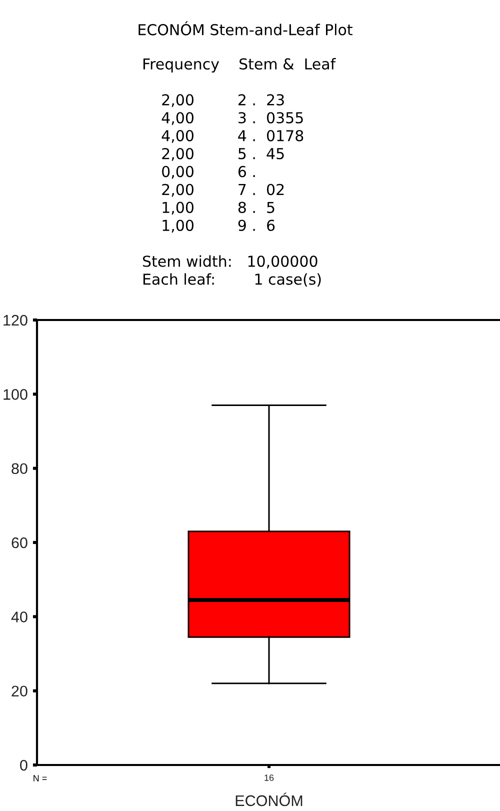  Describe the element at coordinates (269, 799) in the screenshot. I see `x-axis-title: ECONÓM` at that location.